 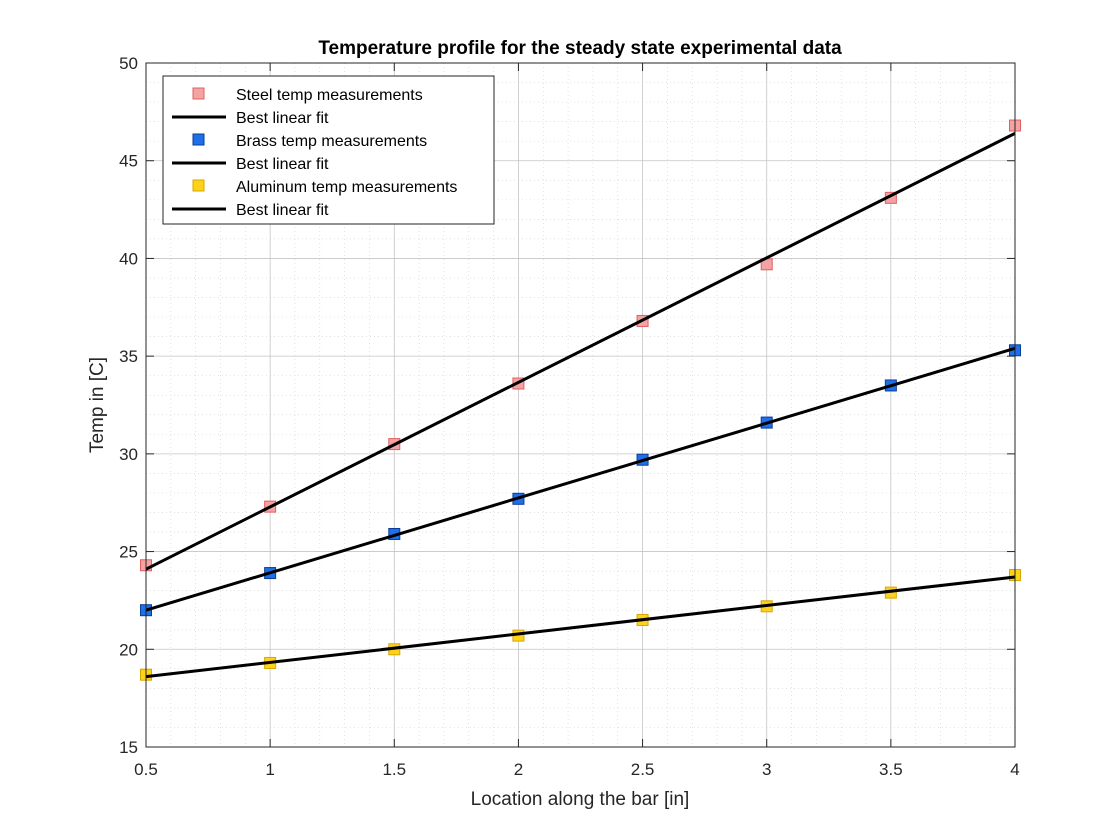 I want to click on x-tick-label: 1.5, so click(x=394, y=769).